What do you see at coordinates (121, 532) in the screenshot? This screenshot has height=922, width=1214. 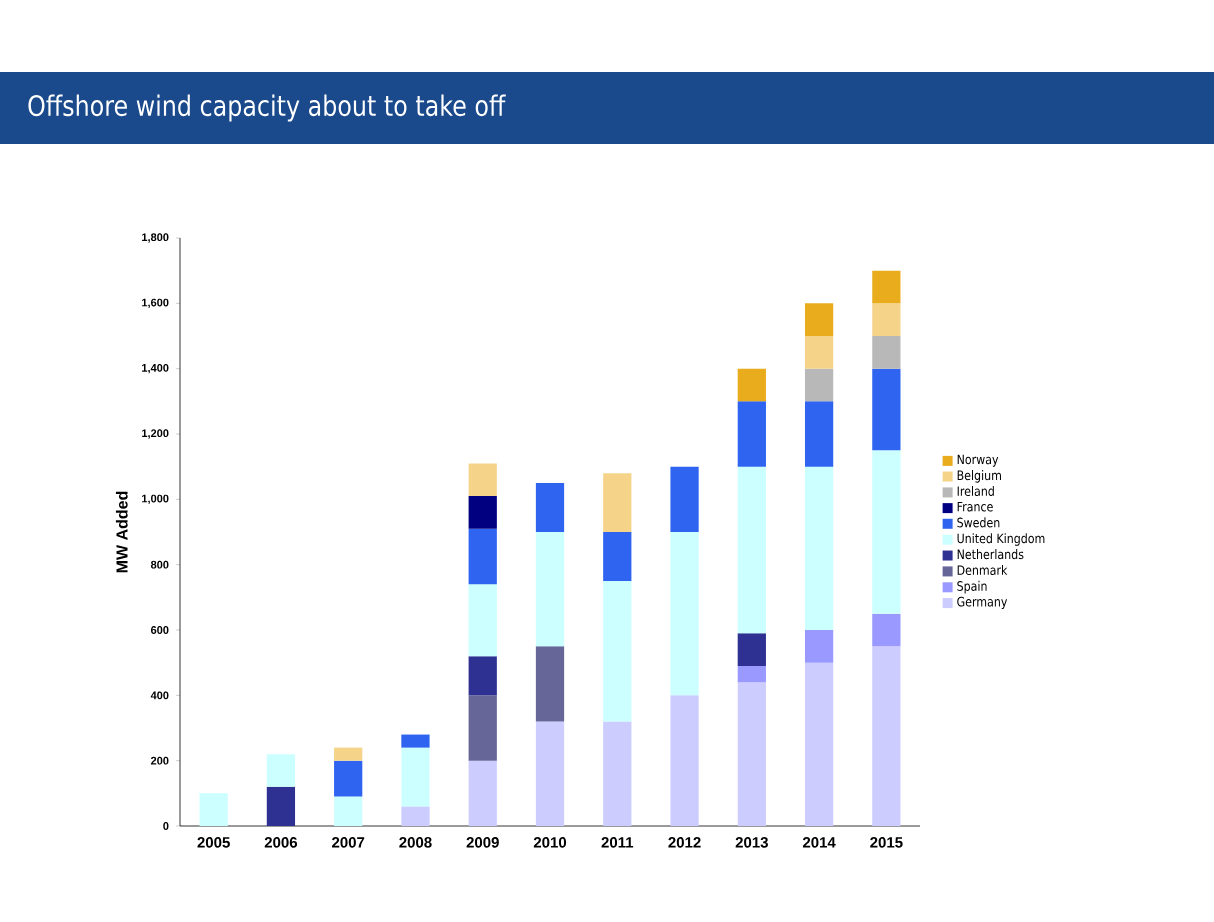 I see `y-axis-title: MW Added` at bounding box center [121, 532].